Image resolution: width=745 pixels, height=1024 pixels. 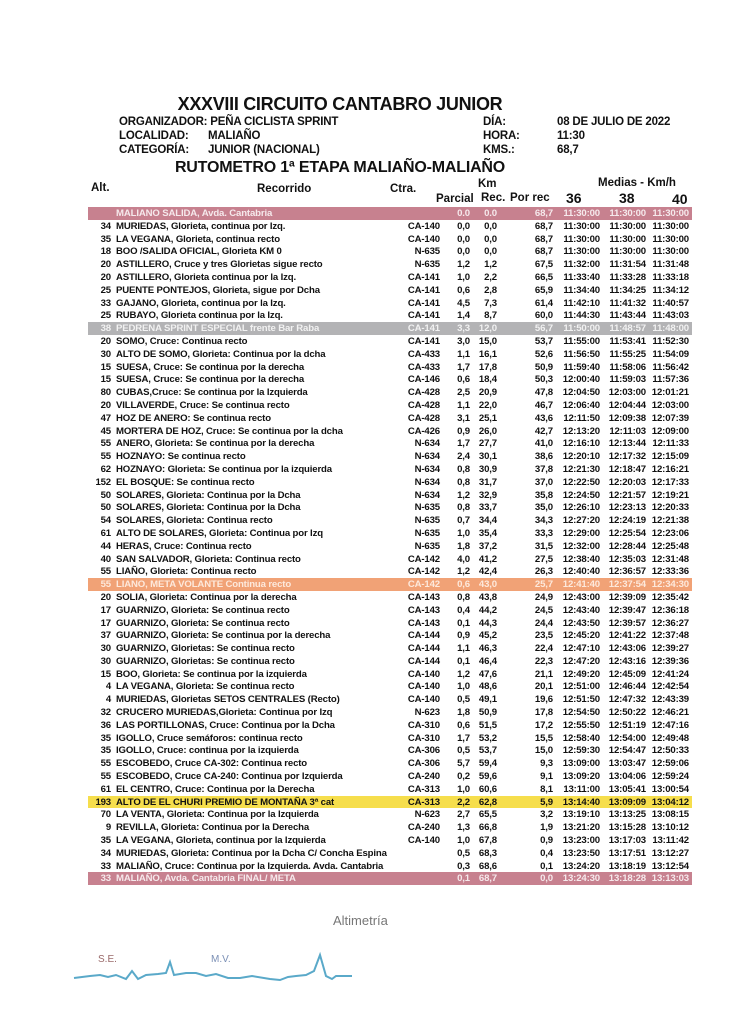 What do you see at coordinates (543, 546) in the screenshot?
I see `km-por-recorrer: 31,5` at bounding box center [543, 546].